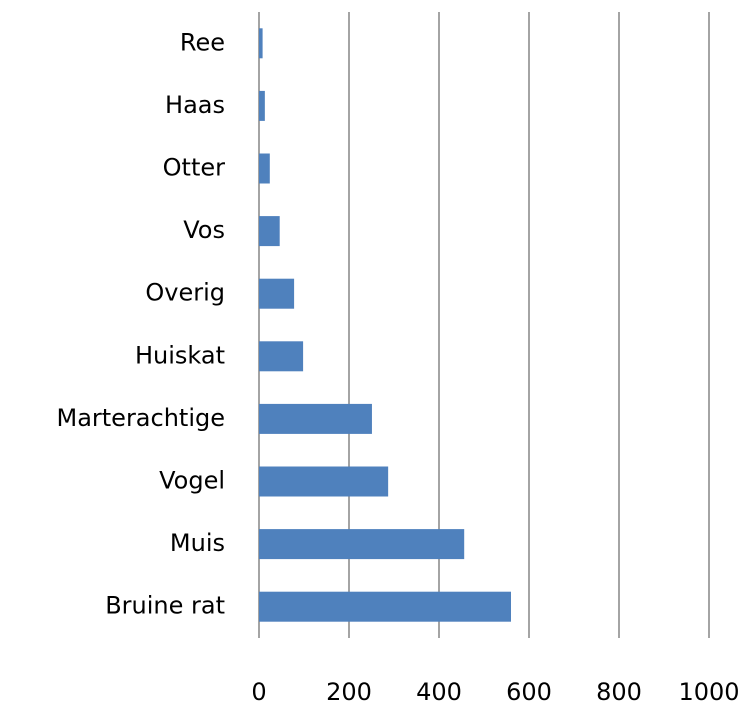 This screenshot has height=717, width=751. Describe the element at coordinates (192, 481) in the screenshot. I see `y-tick-label: Vogel` at that location.